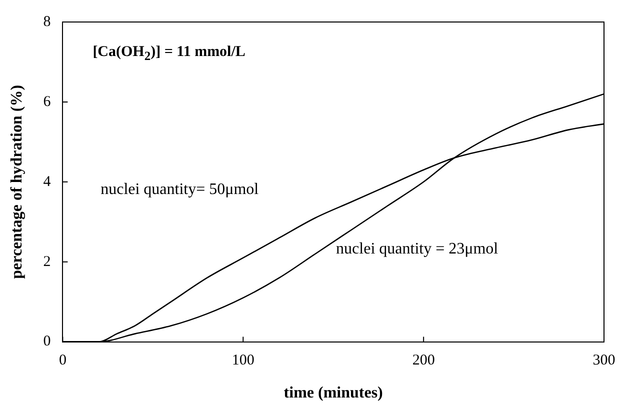 This screenshot has height=411, width=638. Describe the element at coordinates (604, 360) in the screenshot. I see `x-tick-label: 300` at that location.